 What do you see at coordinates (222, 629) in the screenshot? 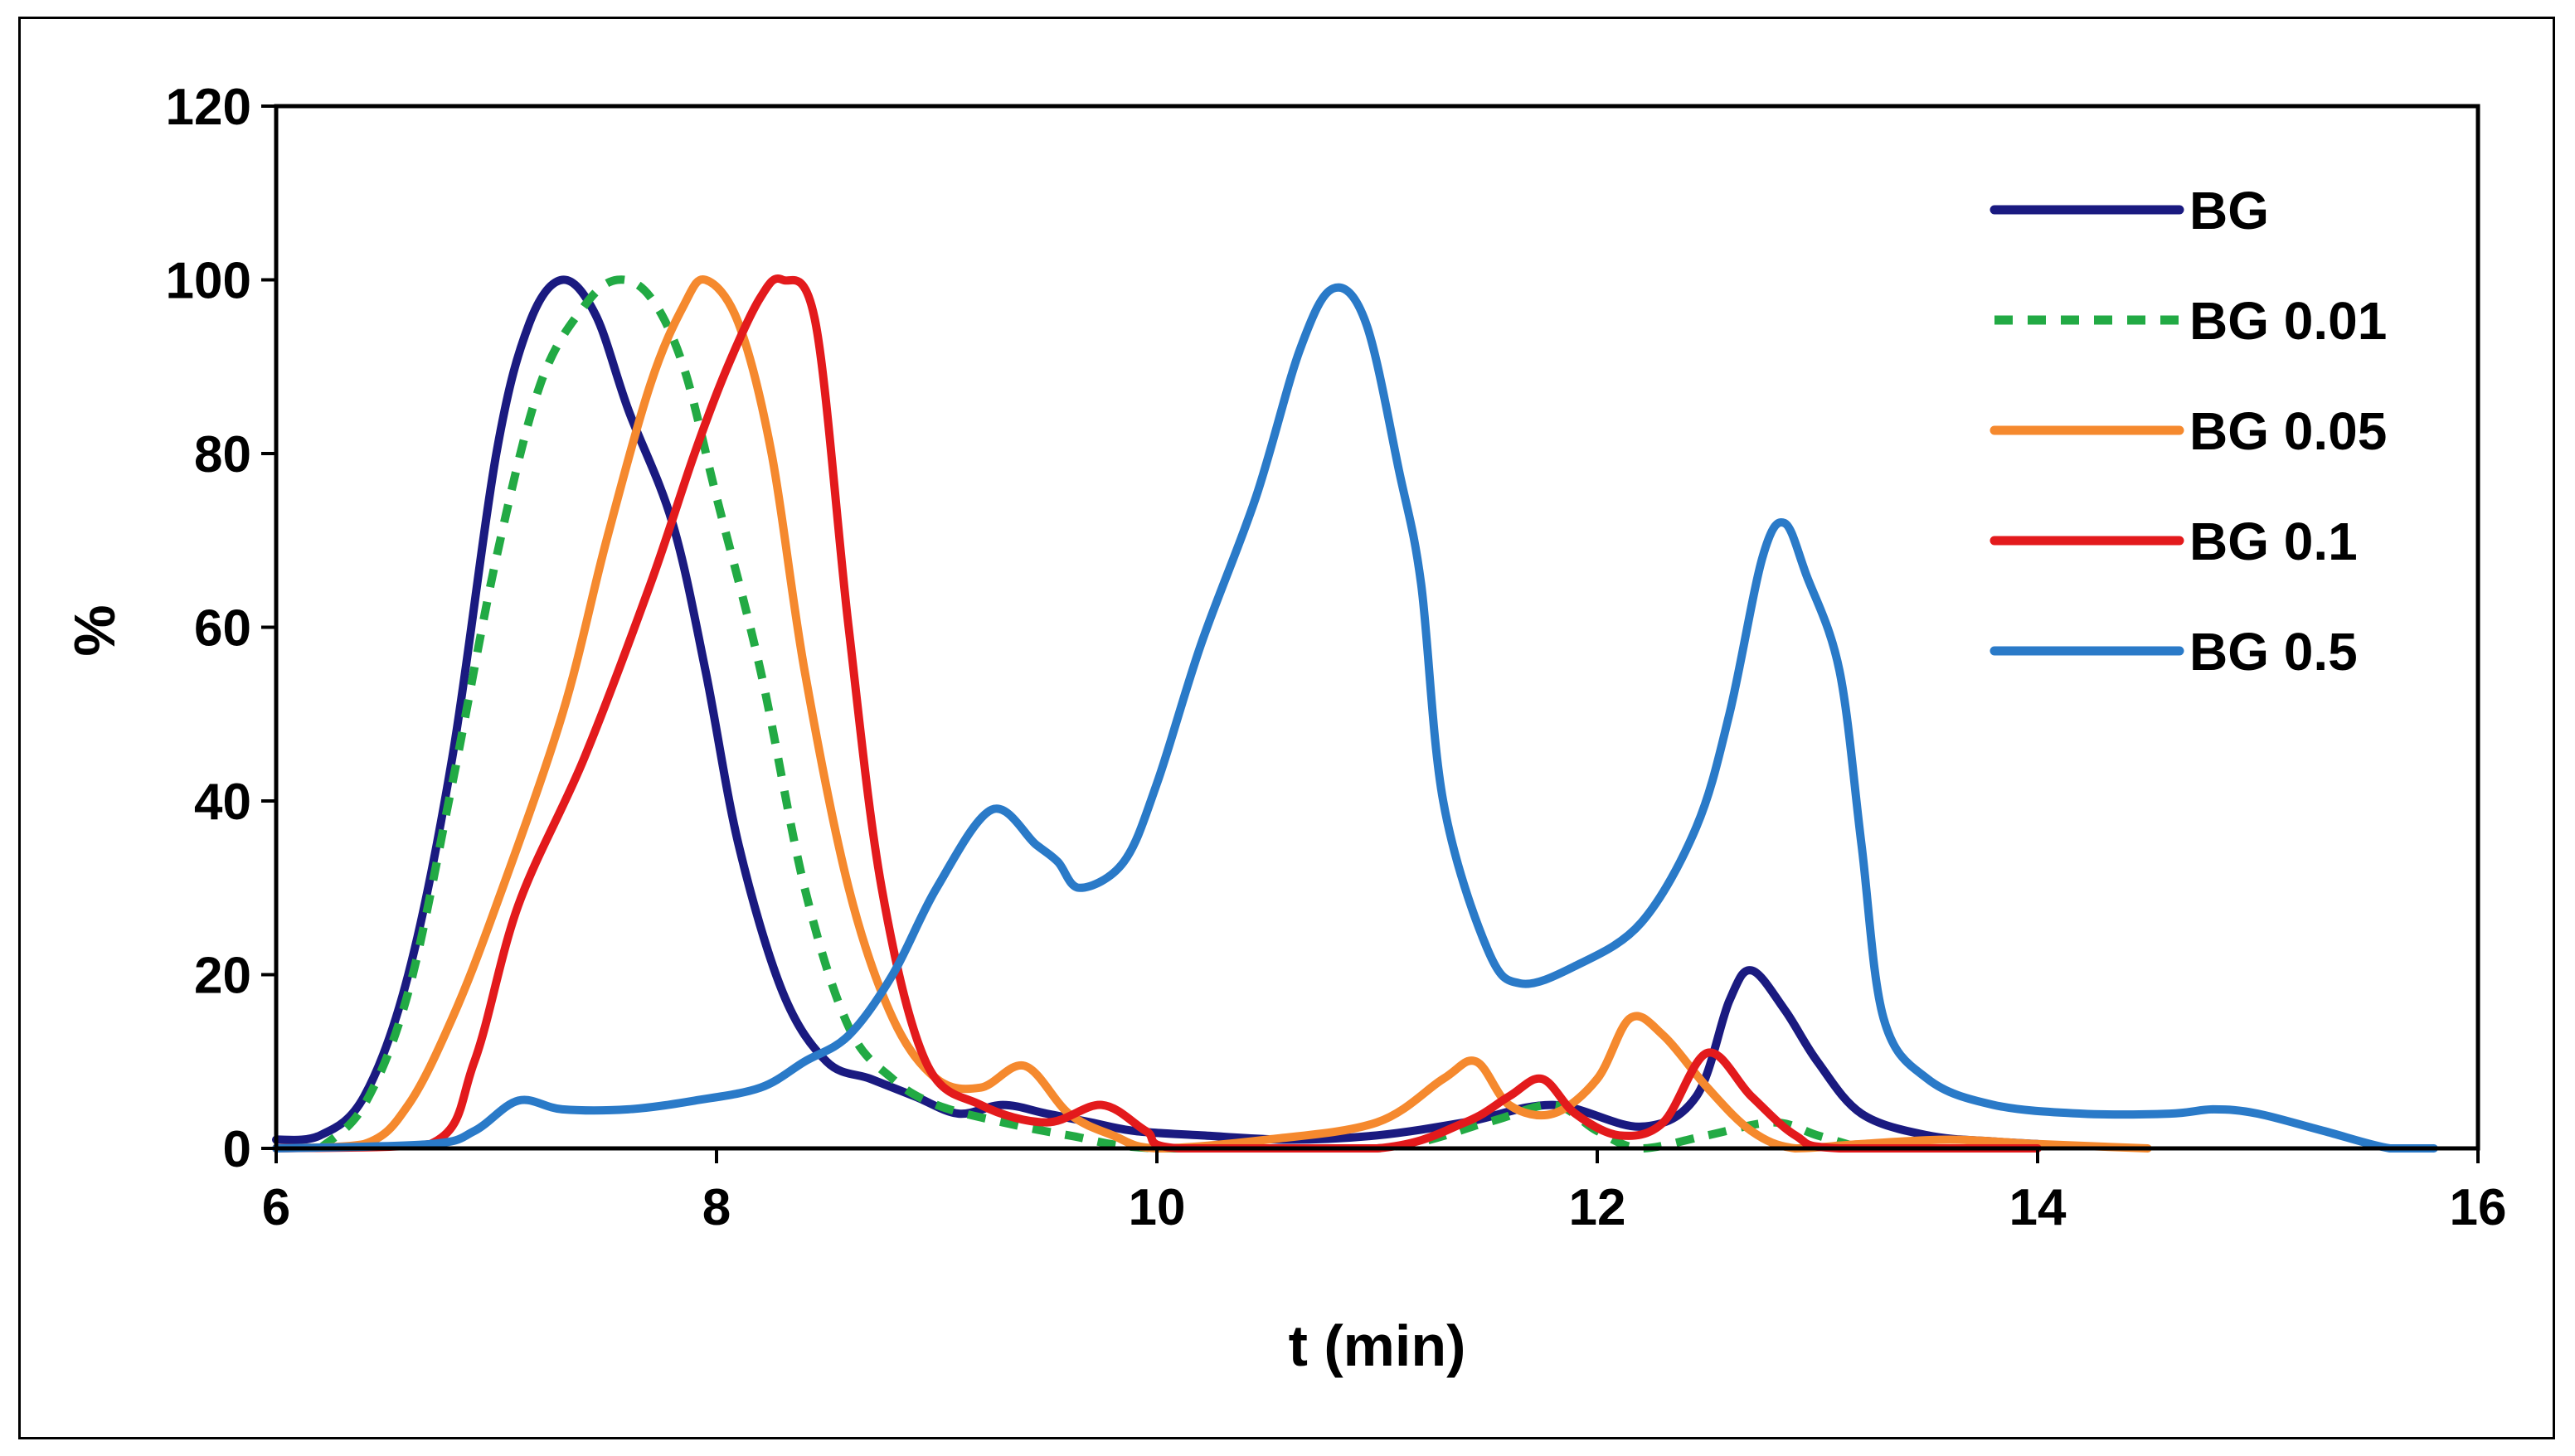
I see `y-tick-label: 60` at bounding box center [222, 629].